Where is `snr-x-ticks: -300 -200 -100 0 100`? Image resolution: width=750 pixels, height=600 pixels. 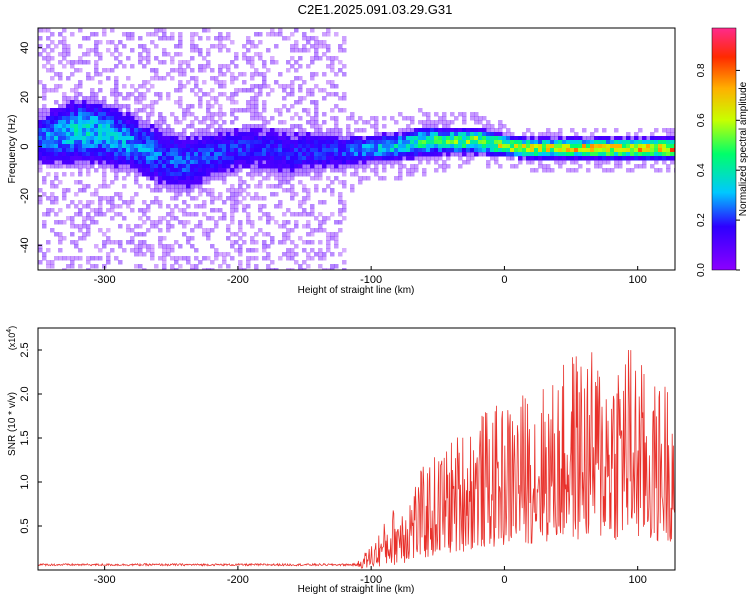 snr-x-ticks: -300 -200 -100 0 100 is located at coordinates (370, 576).